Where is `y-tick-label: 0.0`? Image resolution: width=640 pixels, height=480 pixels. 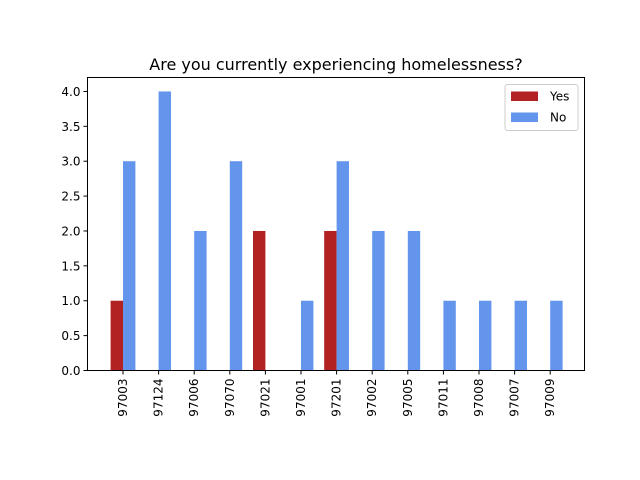 y-tick-label: 0.0 is located at coordinates (70, 371).